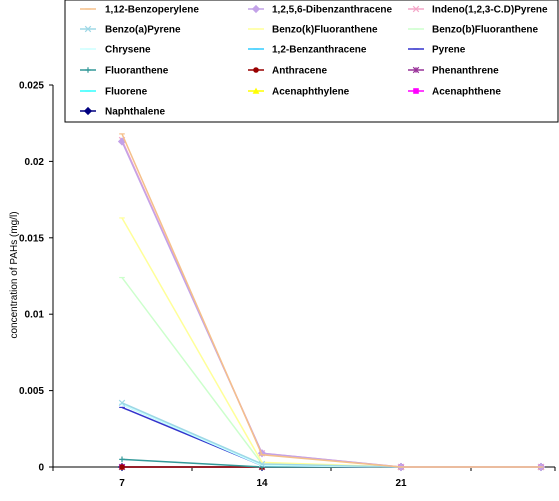 This screenshot has width=559, height=501. Describe the element at coordinates (490, 10) in the screenshot. I see `legend-label: Indeno(1,2,3-C.D)Pyrene` at that location.